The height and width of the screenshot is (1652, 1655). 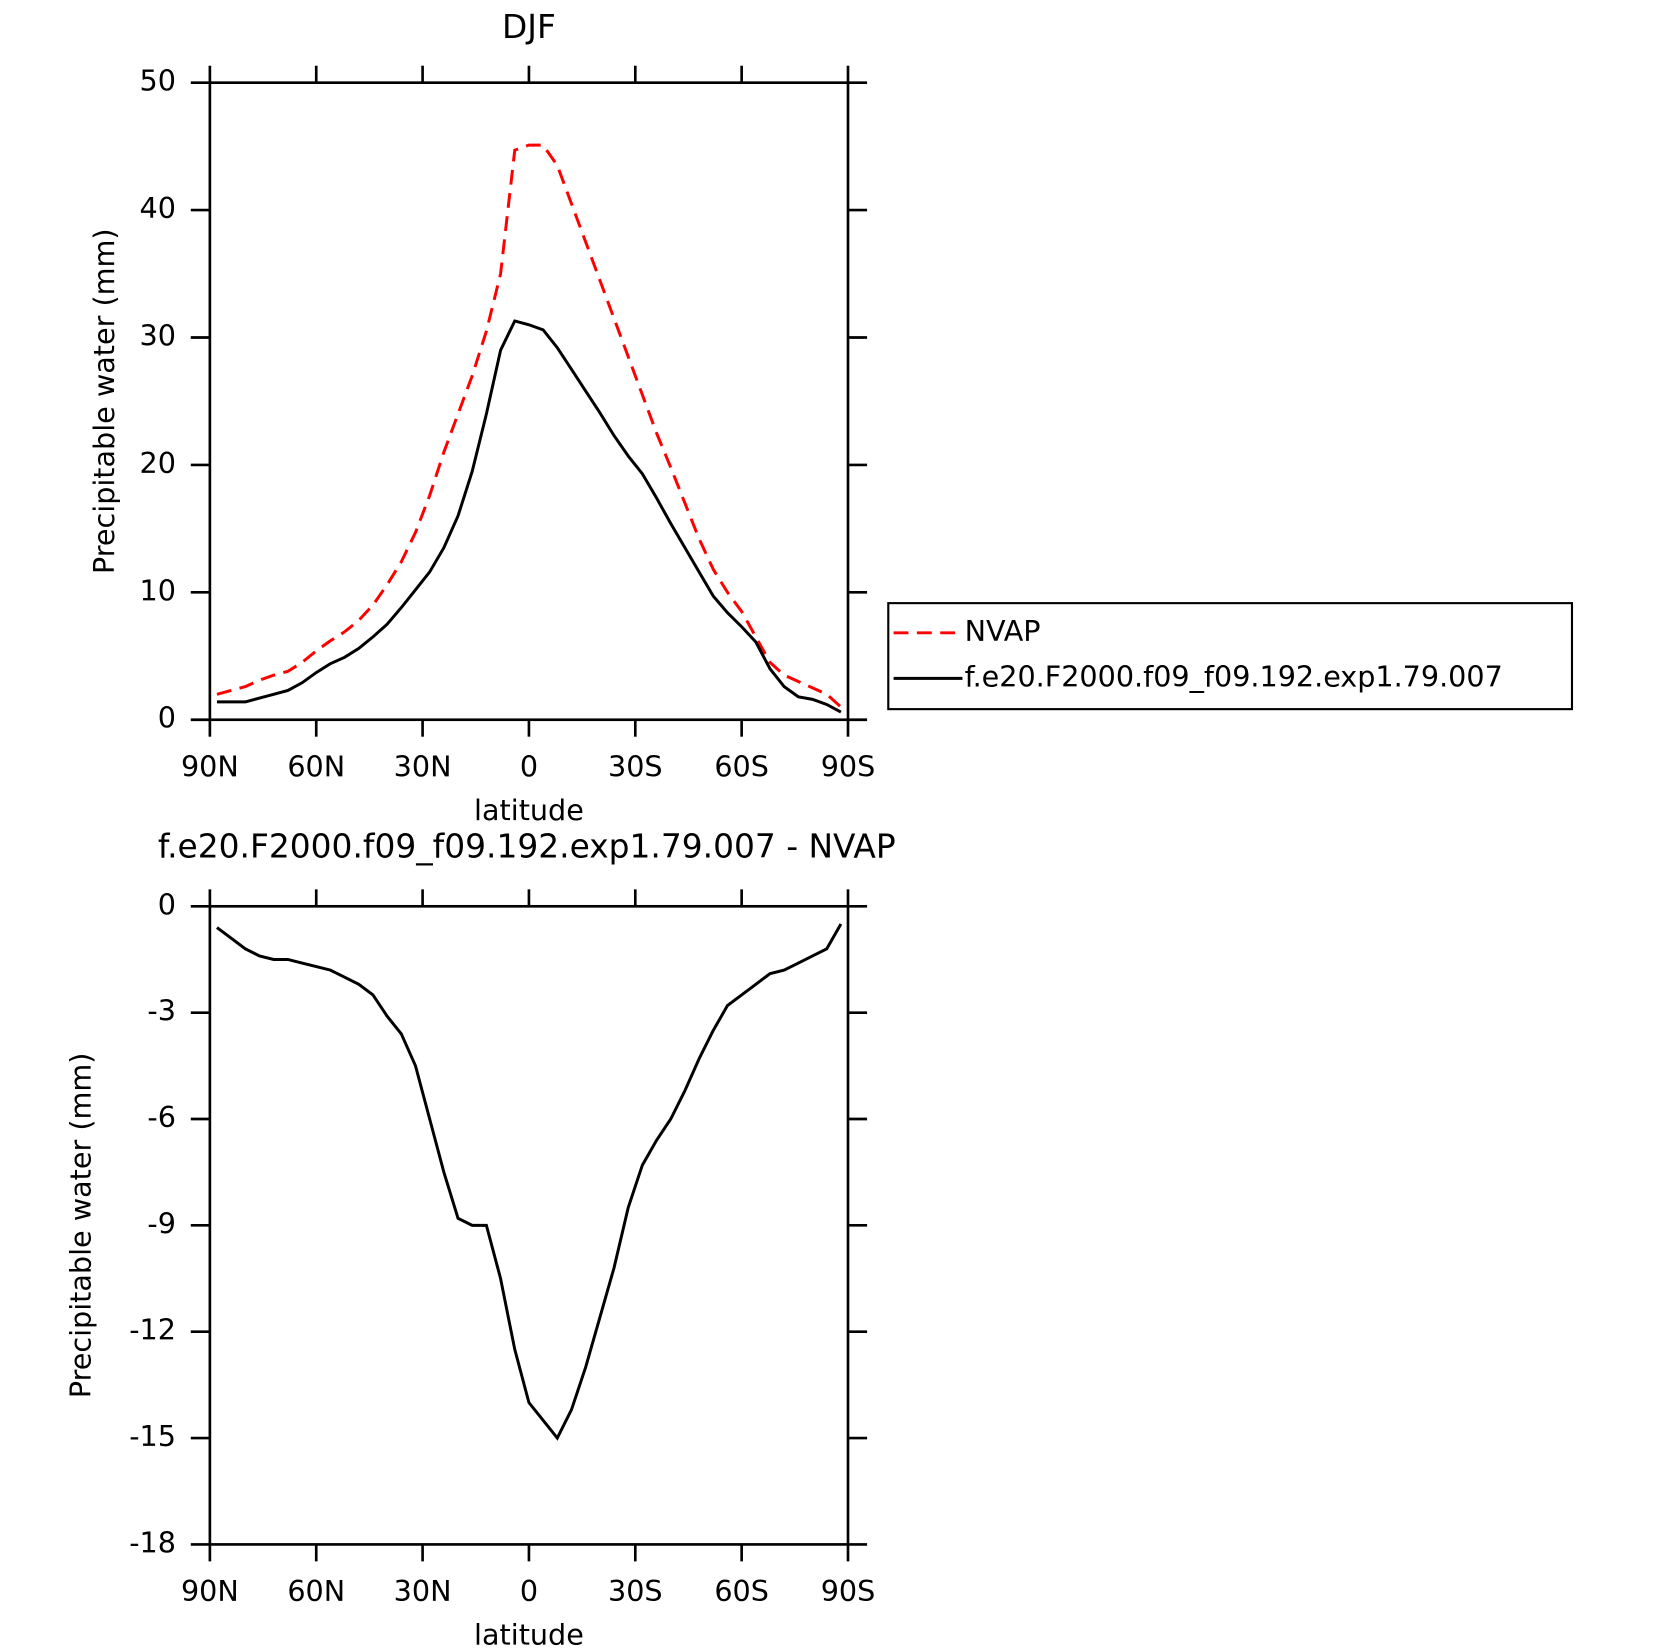 I want to click on legend-box, so click(x=1230, y=656).